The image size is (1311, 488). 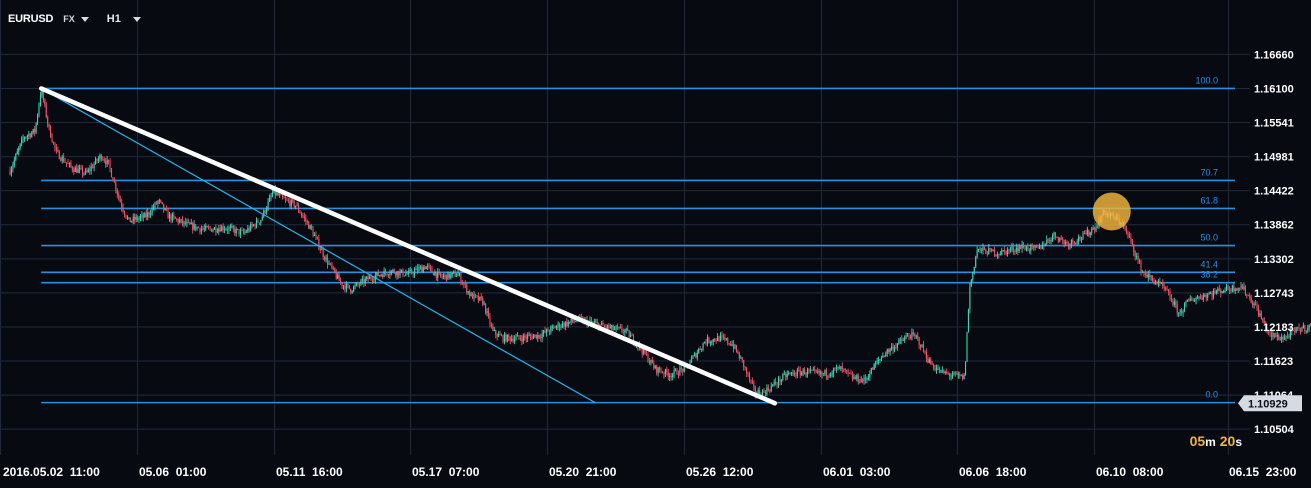 What do you see at coordinates (1274, 294) in the screenshot?
I see `y-tick-label: 1.12743` at bounding box center [1274, 294].